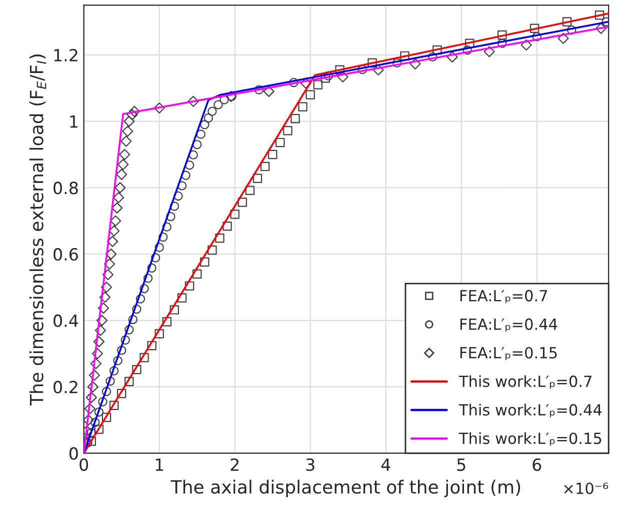 The width and height of the screenshot is (621, 515). I want to click on y-tick-label: 0.8, so click(66, 188).